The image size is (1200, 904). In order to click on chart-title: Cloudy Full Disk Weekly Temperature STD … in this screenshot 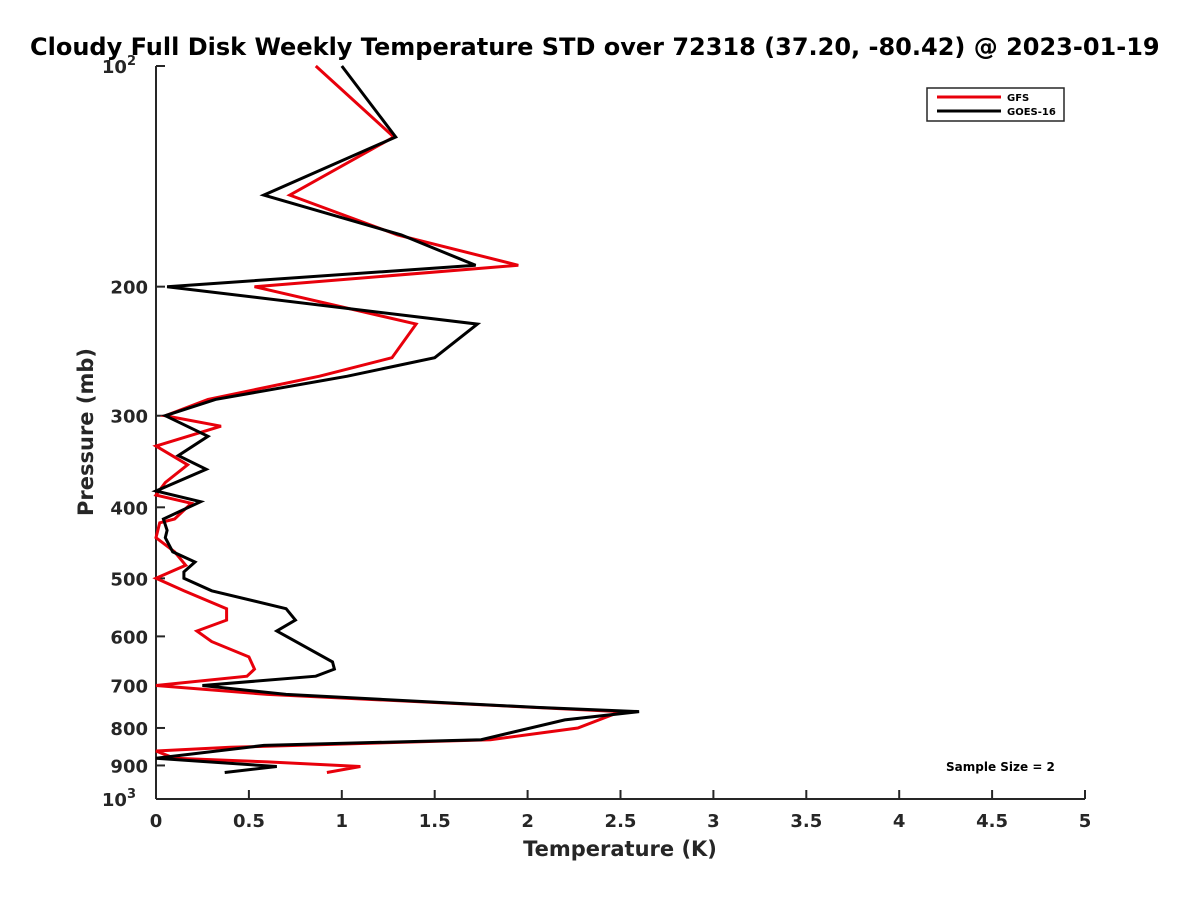, I will do `click(595, 47)`.